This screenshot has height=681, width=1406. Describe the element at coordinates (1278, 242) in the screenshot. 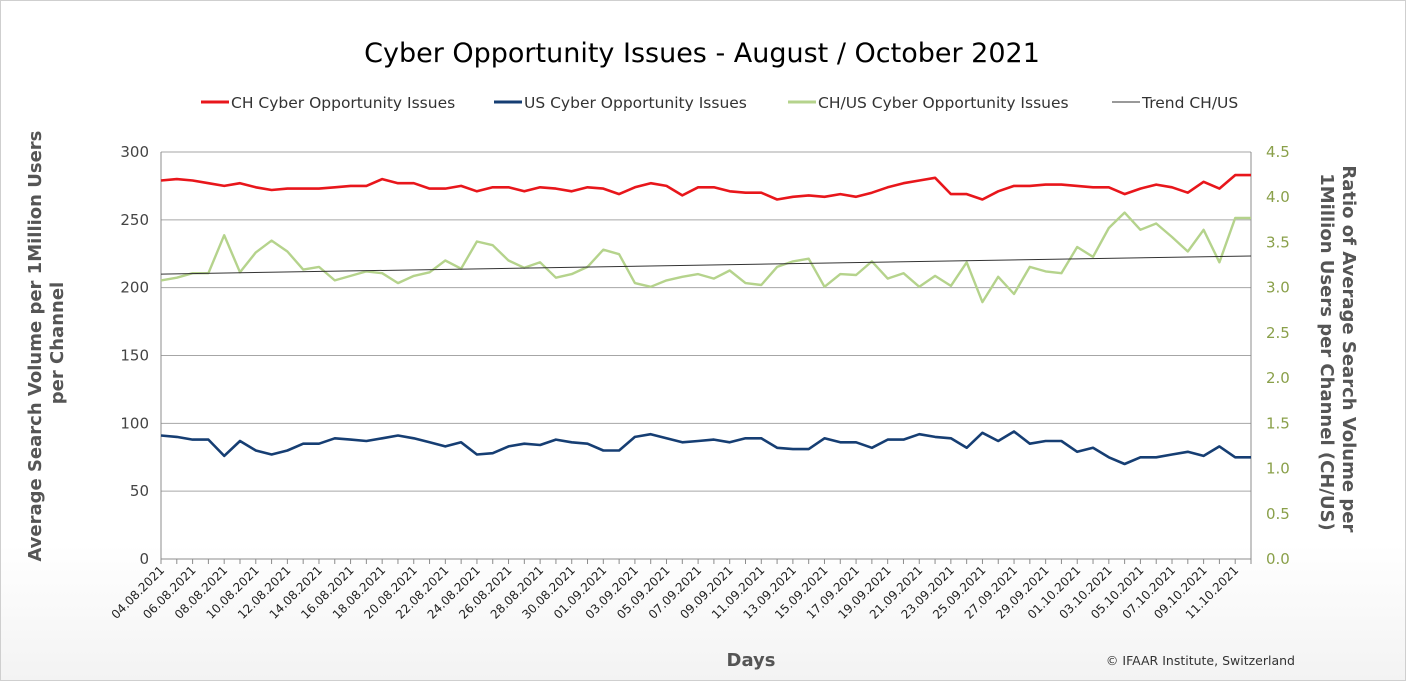

I see `y-right-tick-label: 3.5` at that location.